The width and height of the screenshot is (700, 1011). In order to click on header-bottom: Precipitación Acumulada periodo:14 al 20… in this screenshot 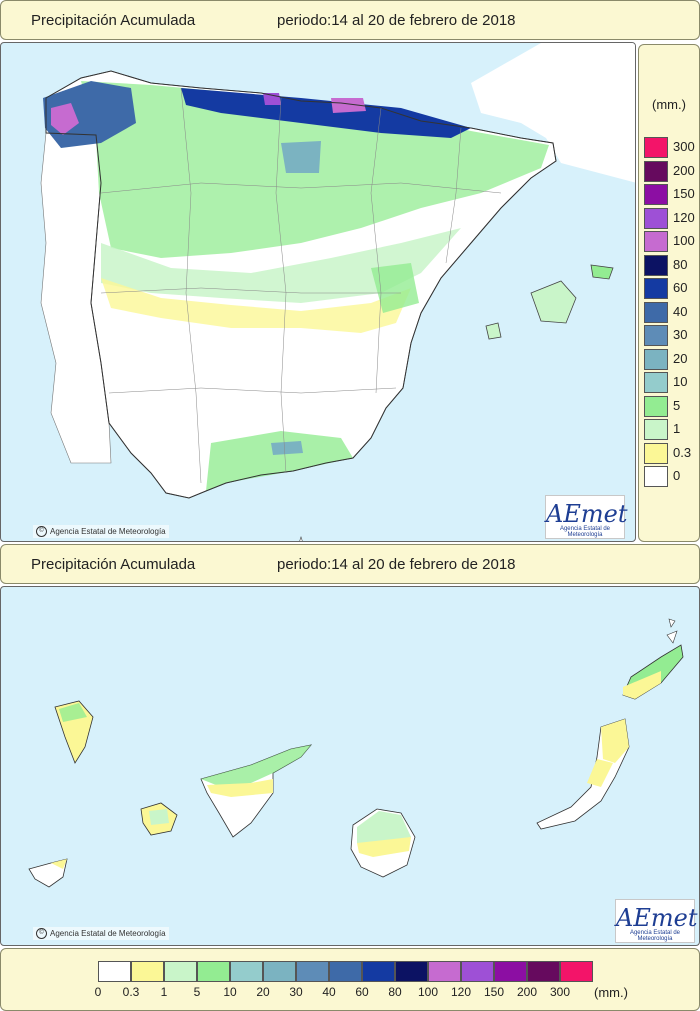, I will do `click(350, 564)`.